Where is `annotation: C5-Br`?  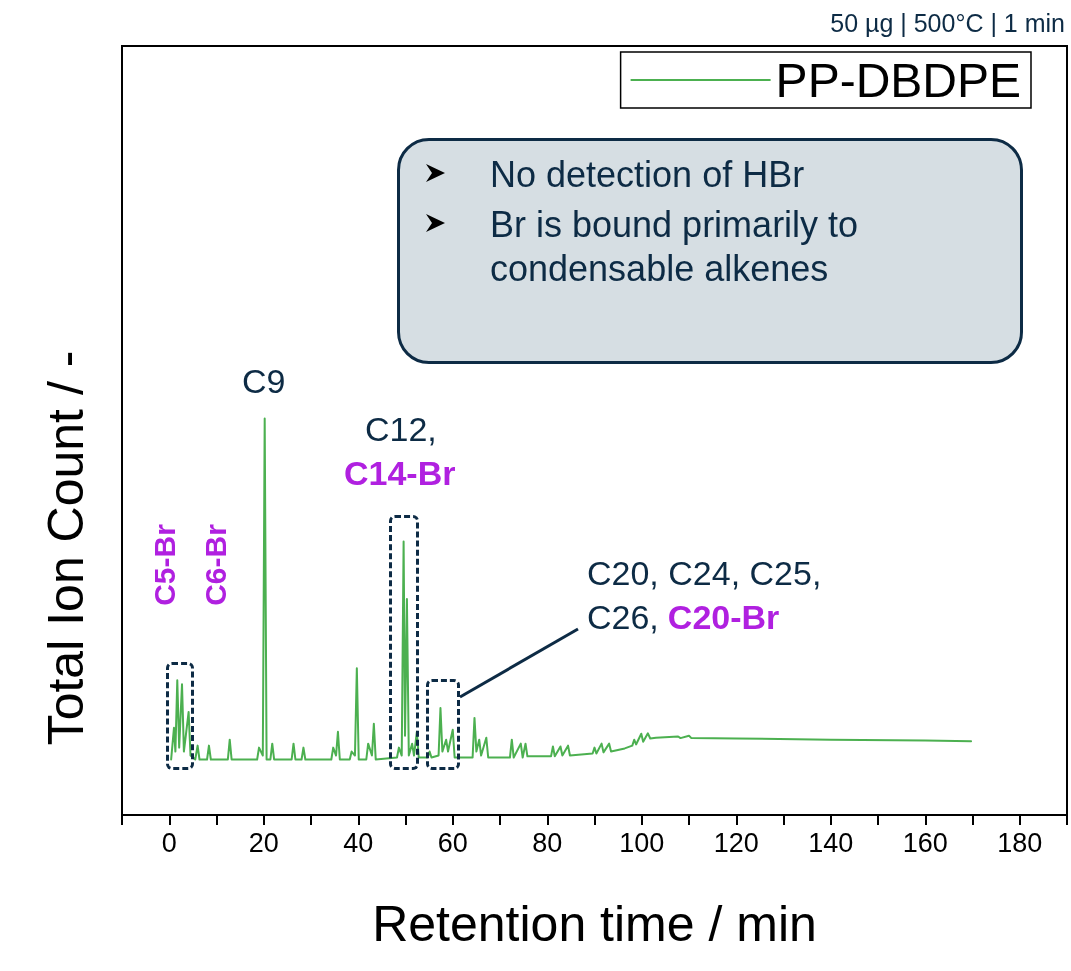
annotation: C5-Br is located at coordinates (165, 565).